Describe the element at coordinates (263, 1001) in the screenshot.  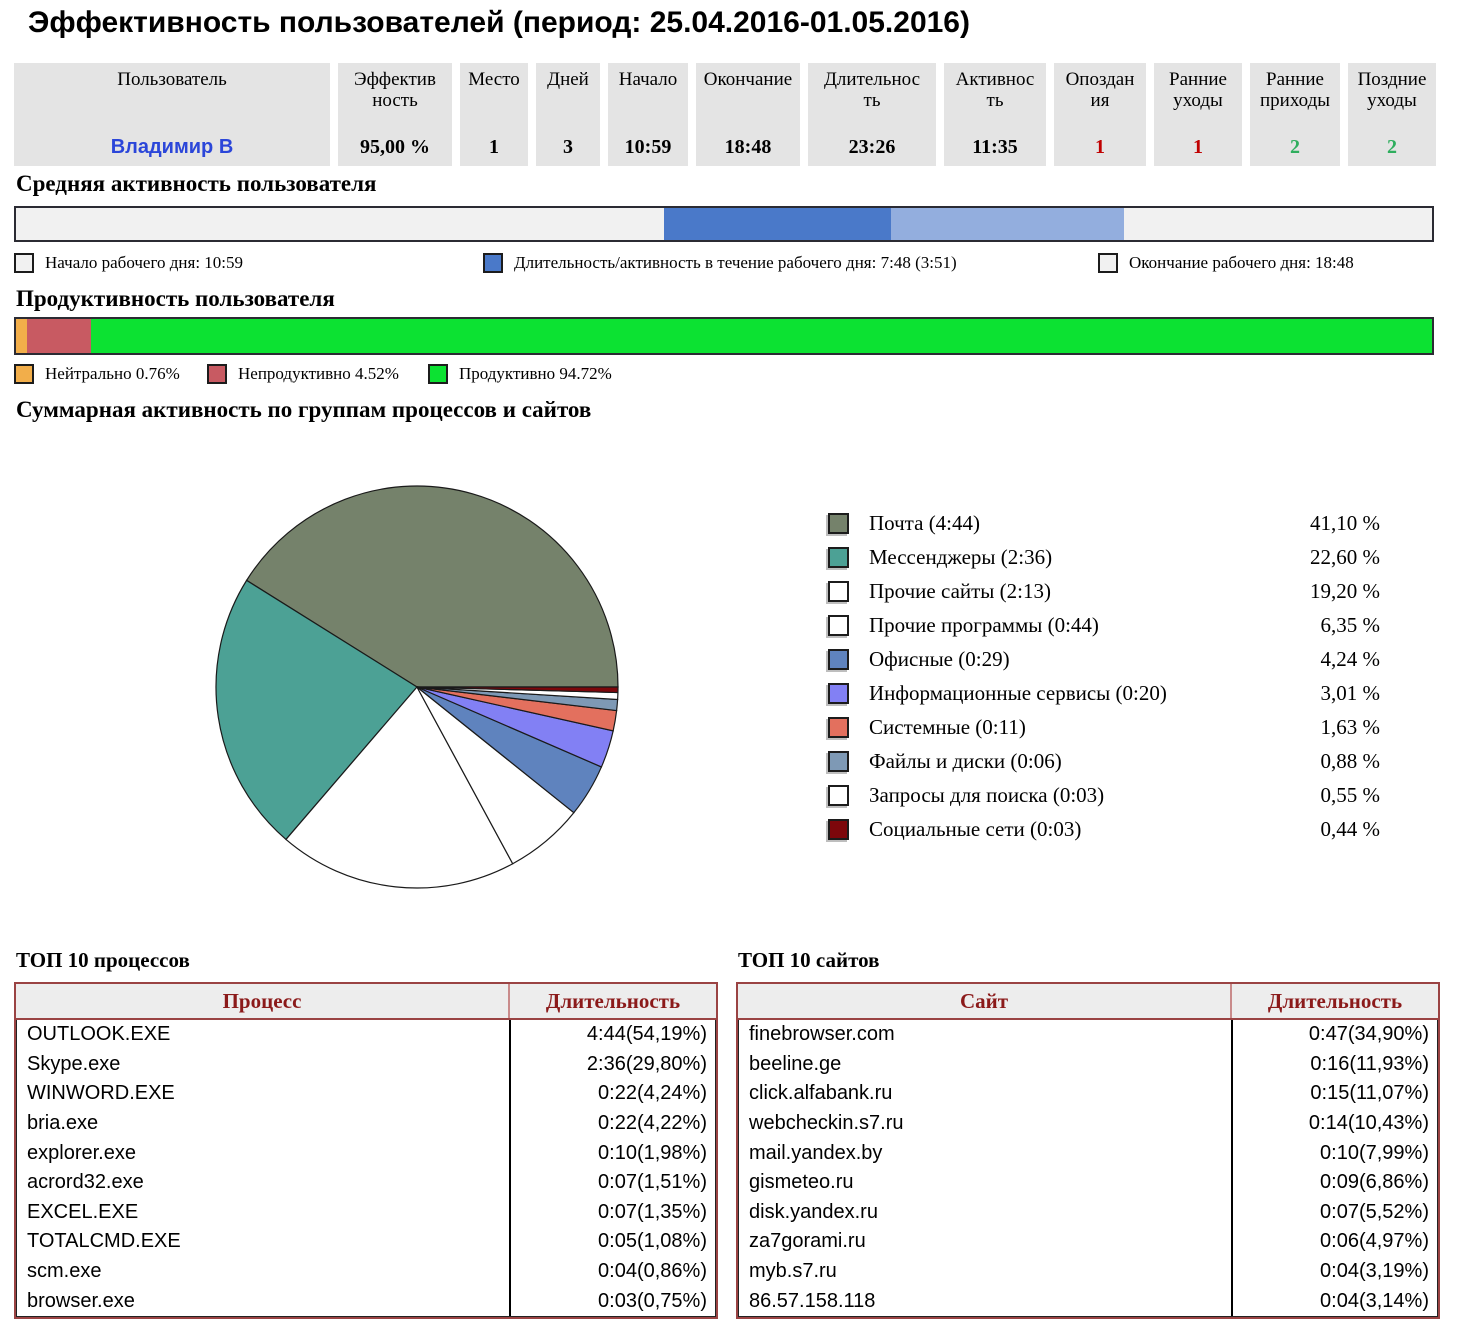
I see `process-header-name: Процесс` at that location.